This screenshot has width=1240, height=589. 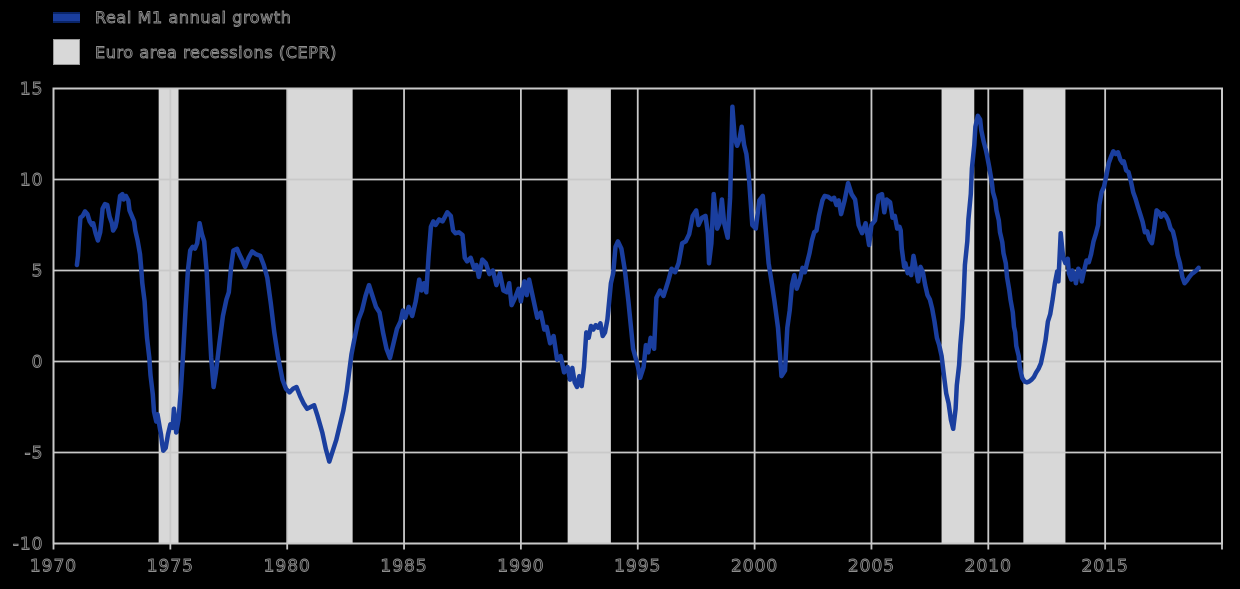 I want to click on legend-label-m1-growth: Real M1 annual growth, so click(x=193, y=17).